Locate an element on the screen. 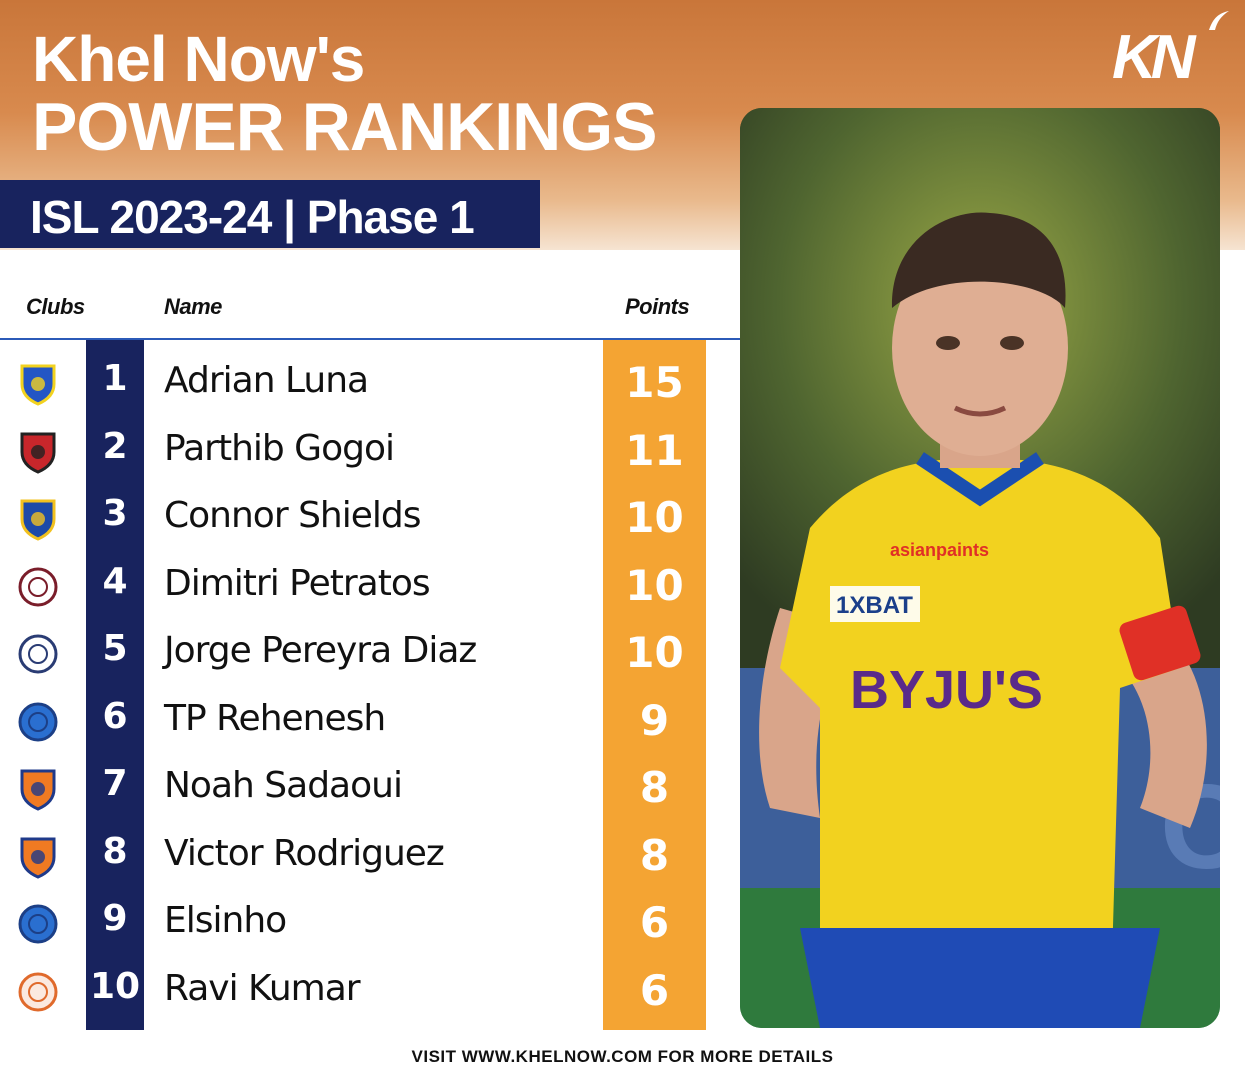 The image size is (1245, 1080). sponsor-asianpaints: asianpaints is located at coordinates (939, 550).